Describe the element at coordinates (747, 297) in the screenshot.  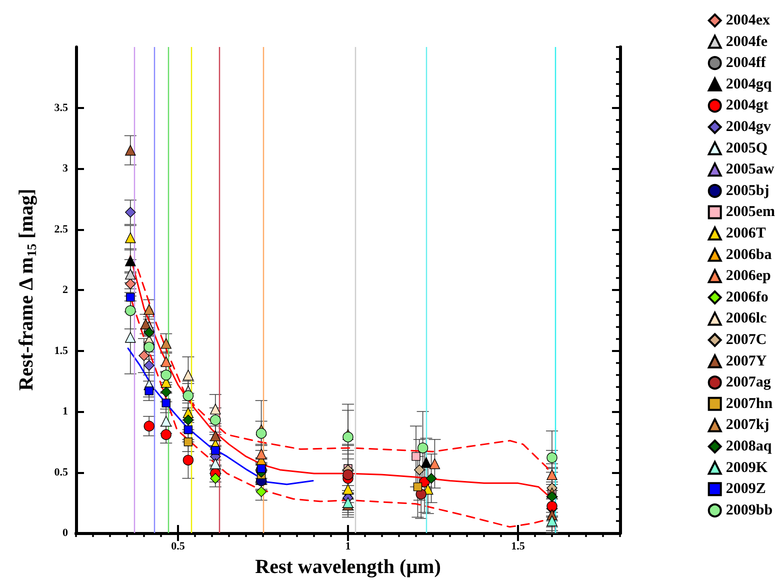
I see `legend-label: 2006fo` at that location.